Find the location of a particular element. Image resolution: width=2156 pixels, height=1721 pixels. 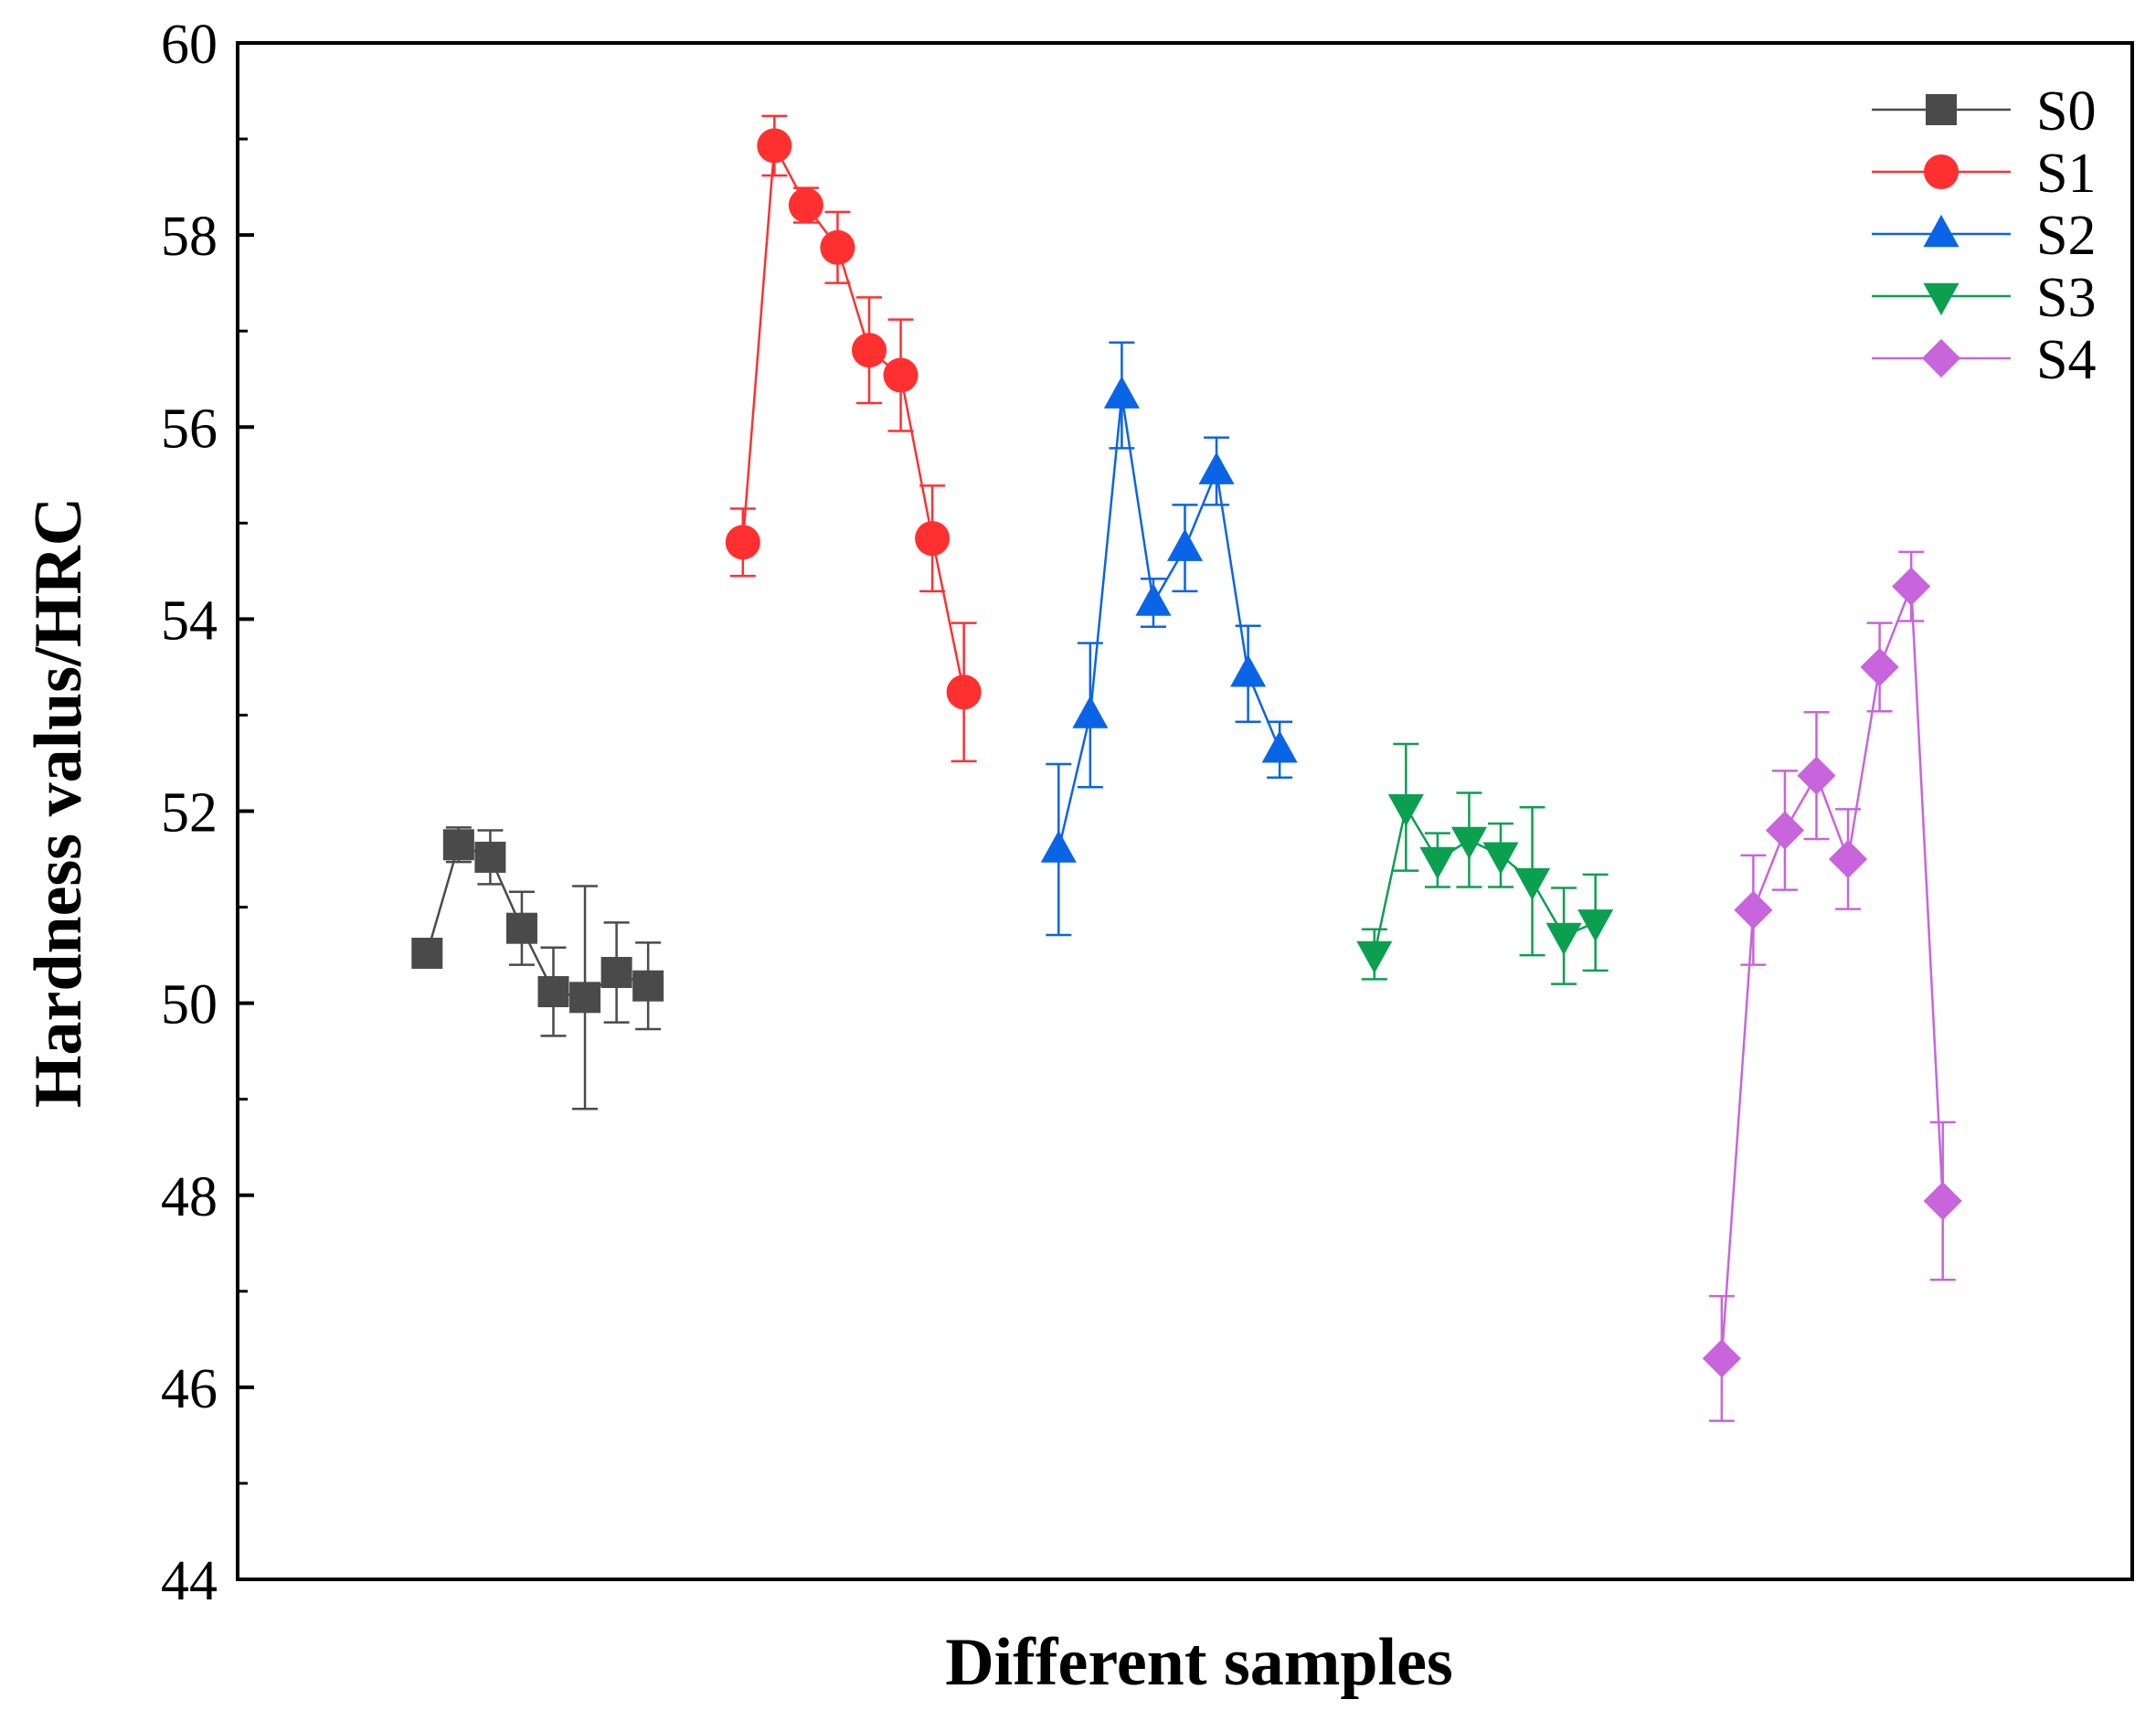

legend-label-s3: S3 is located at coordinates (2066, 298).